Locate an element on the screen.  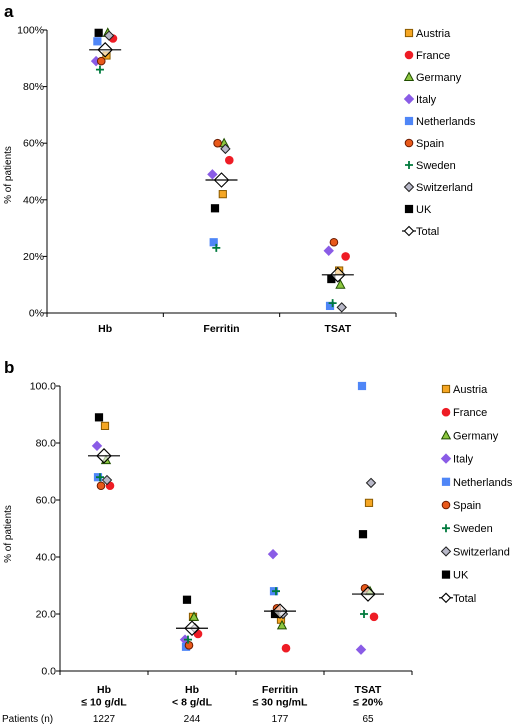
panel-a-legend-label-sweden: Sweden is located at coordinates (436, 166).